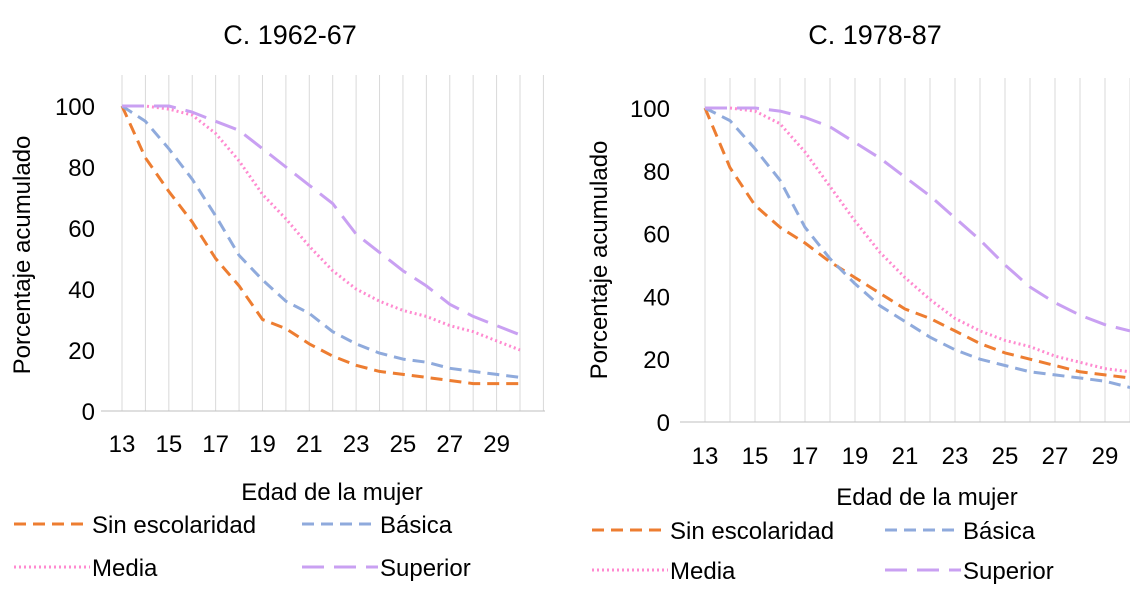 This screenshot has height=591, width=1130. What do you see at coordinates (875, 35) in the screenshot?
I see `chart-title: C. 1978-87` at bounding box center [875, 35].